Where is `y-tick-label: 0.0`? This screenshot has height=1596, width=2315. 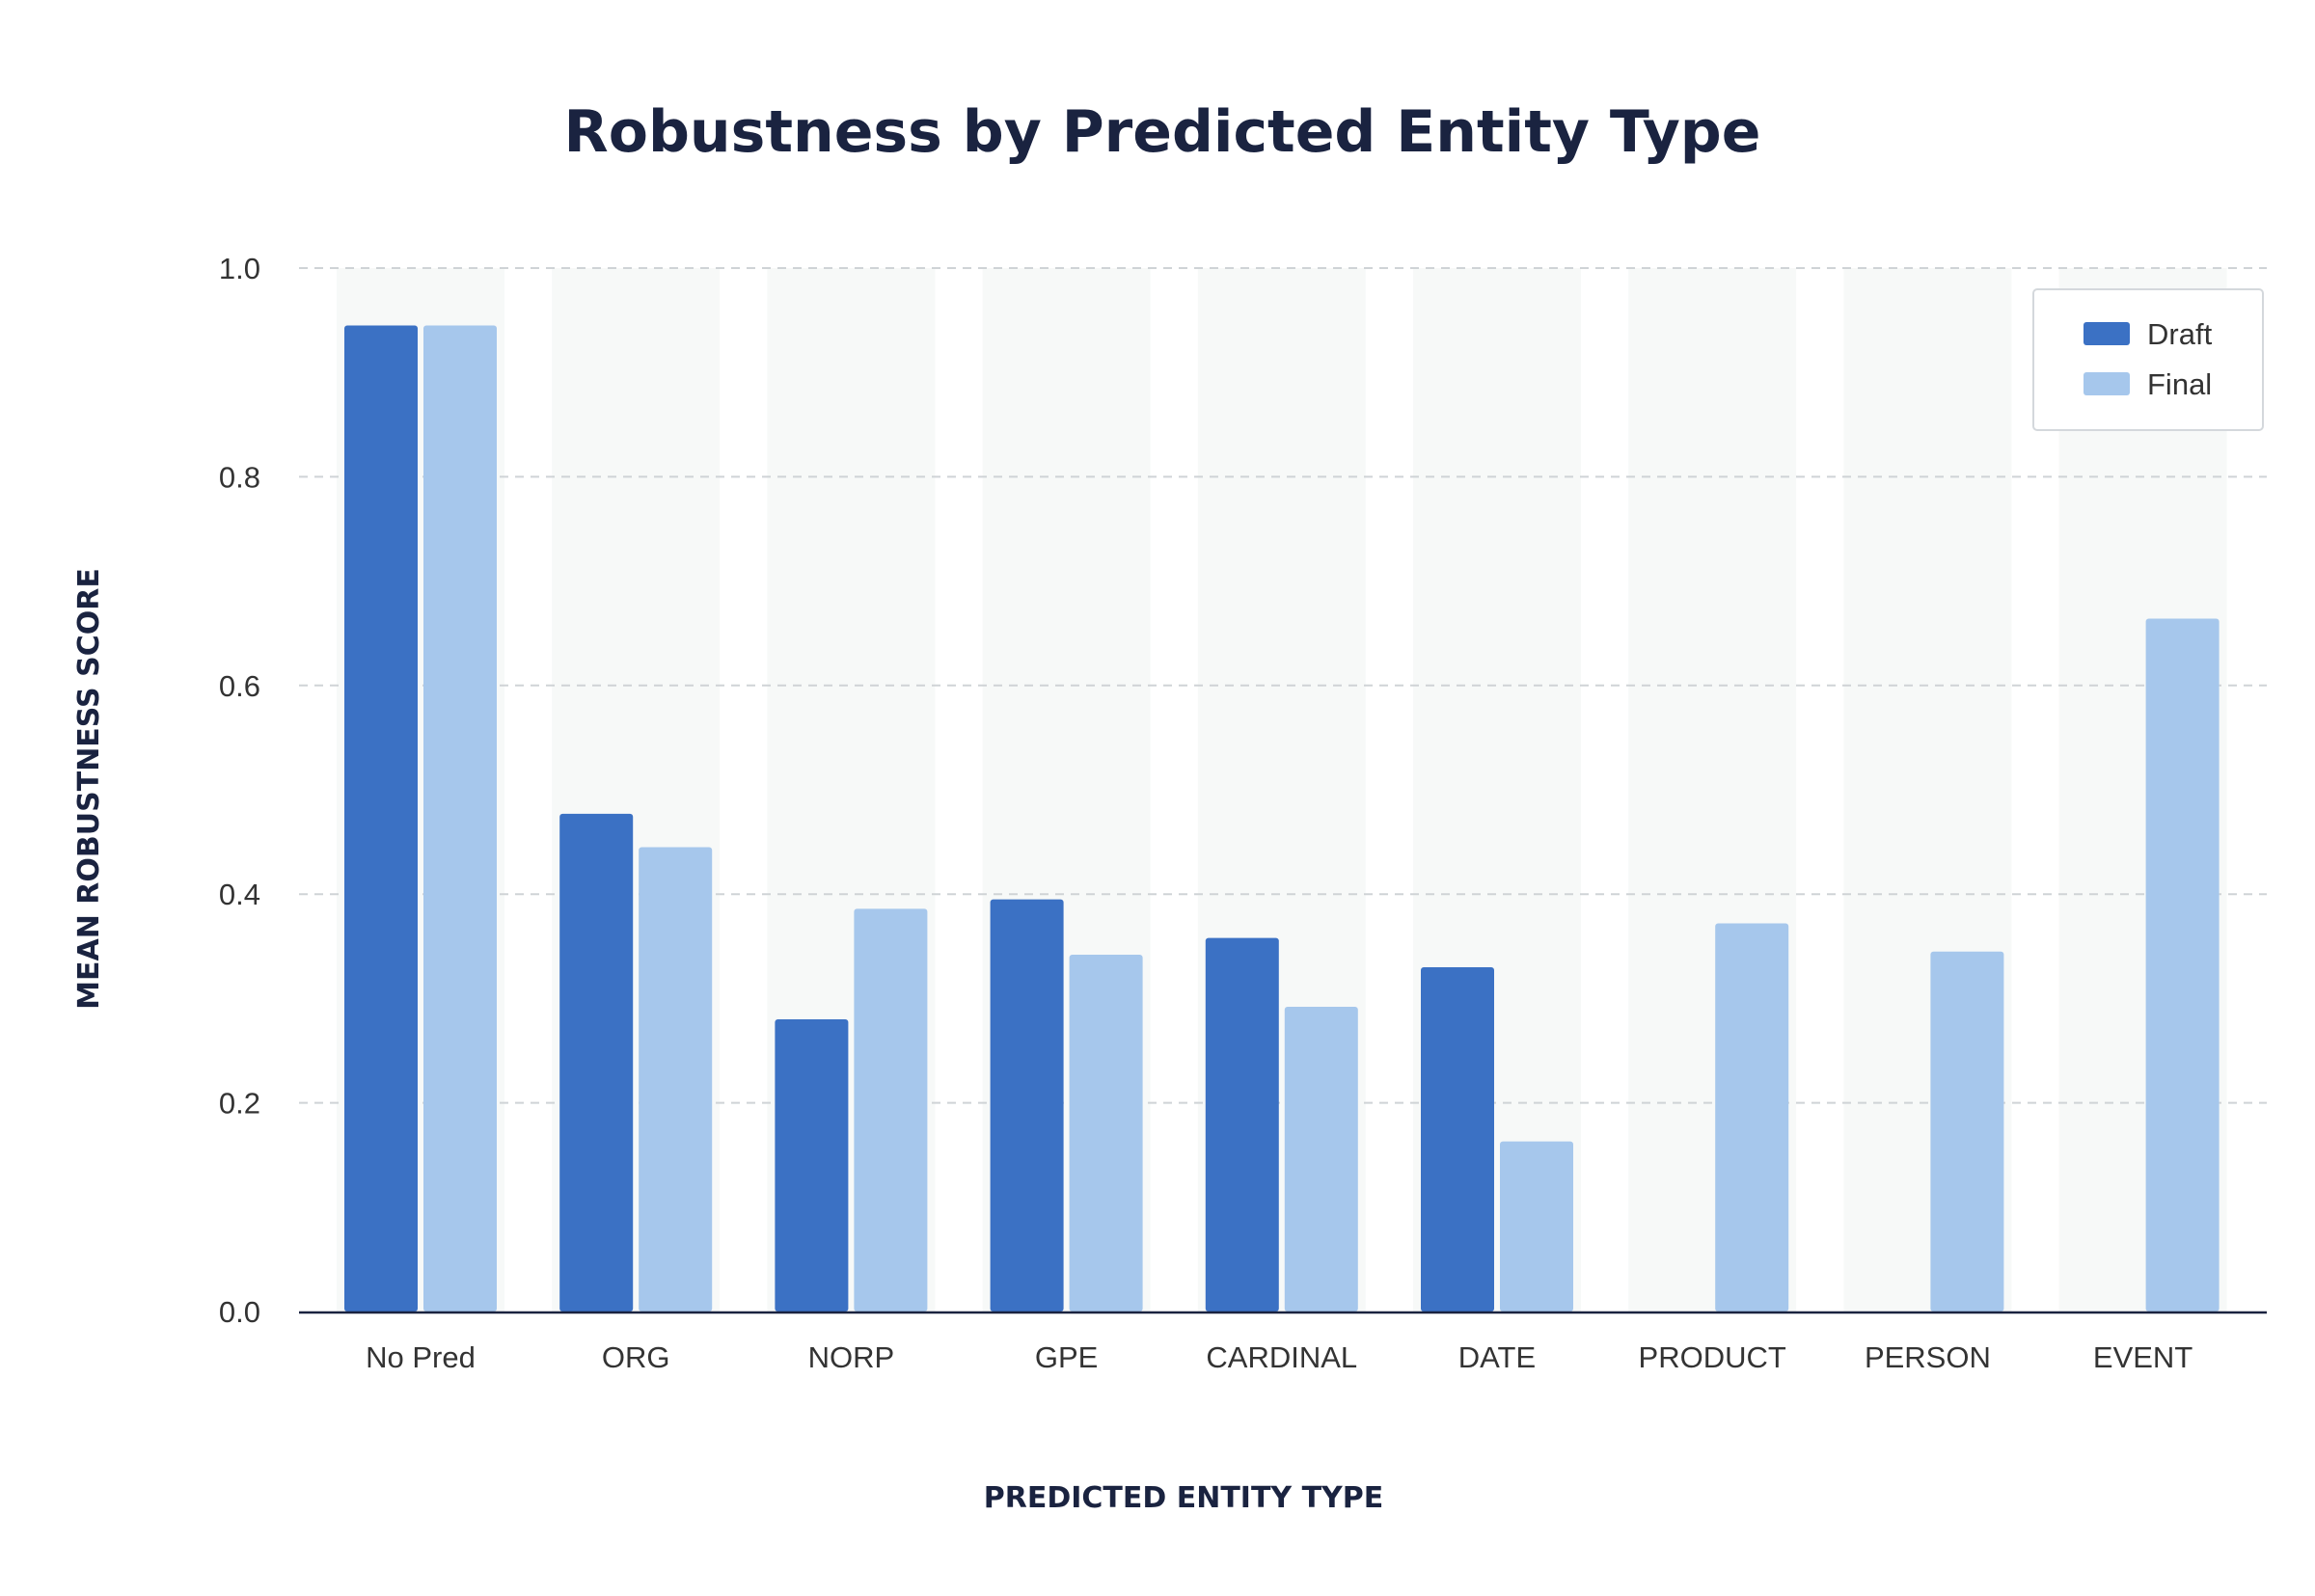 y-tick-label: 0.0 is located at coordinates (240, 1312).